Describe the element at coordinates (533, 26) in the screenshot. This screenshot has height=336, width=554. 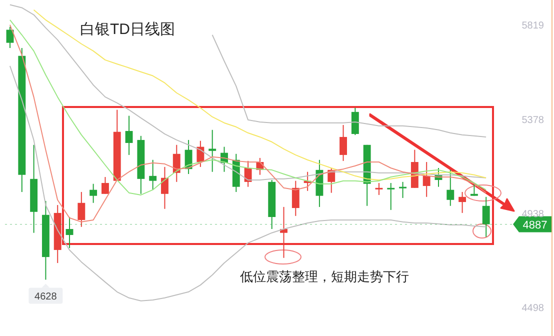
I see `y-tick-label: 5819` at that location.